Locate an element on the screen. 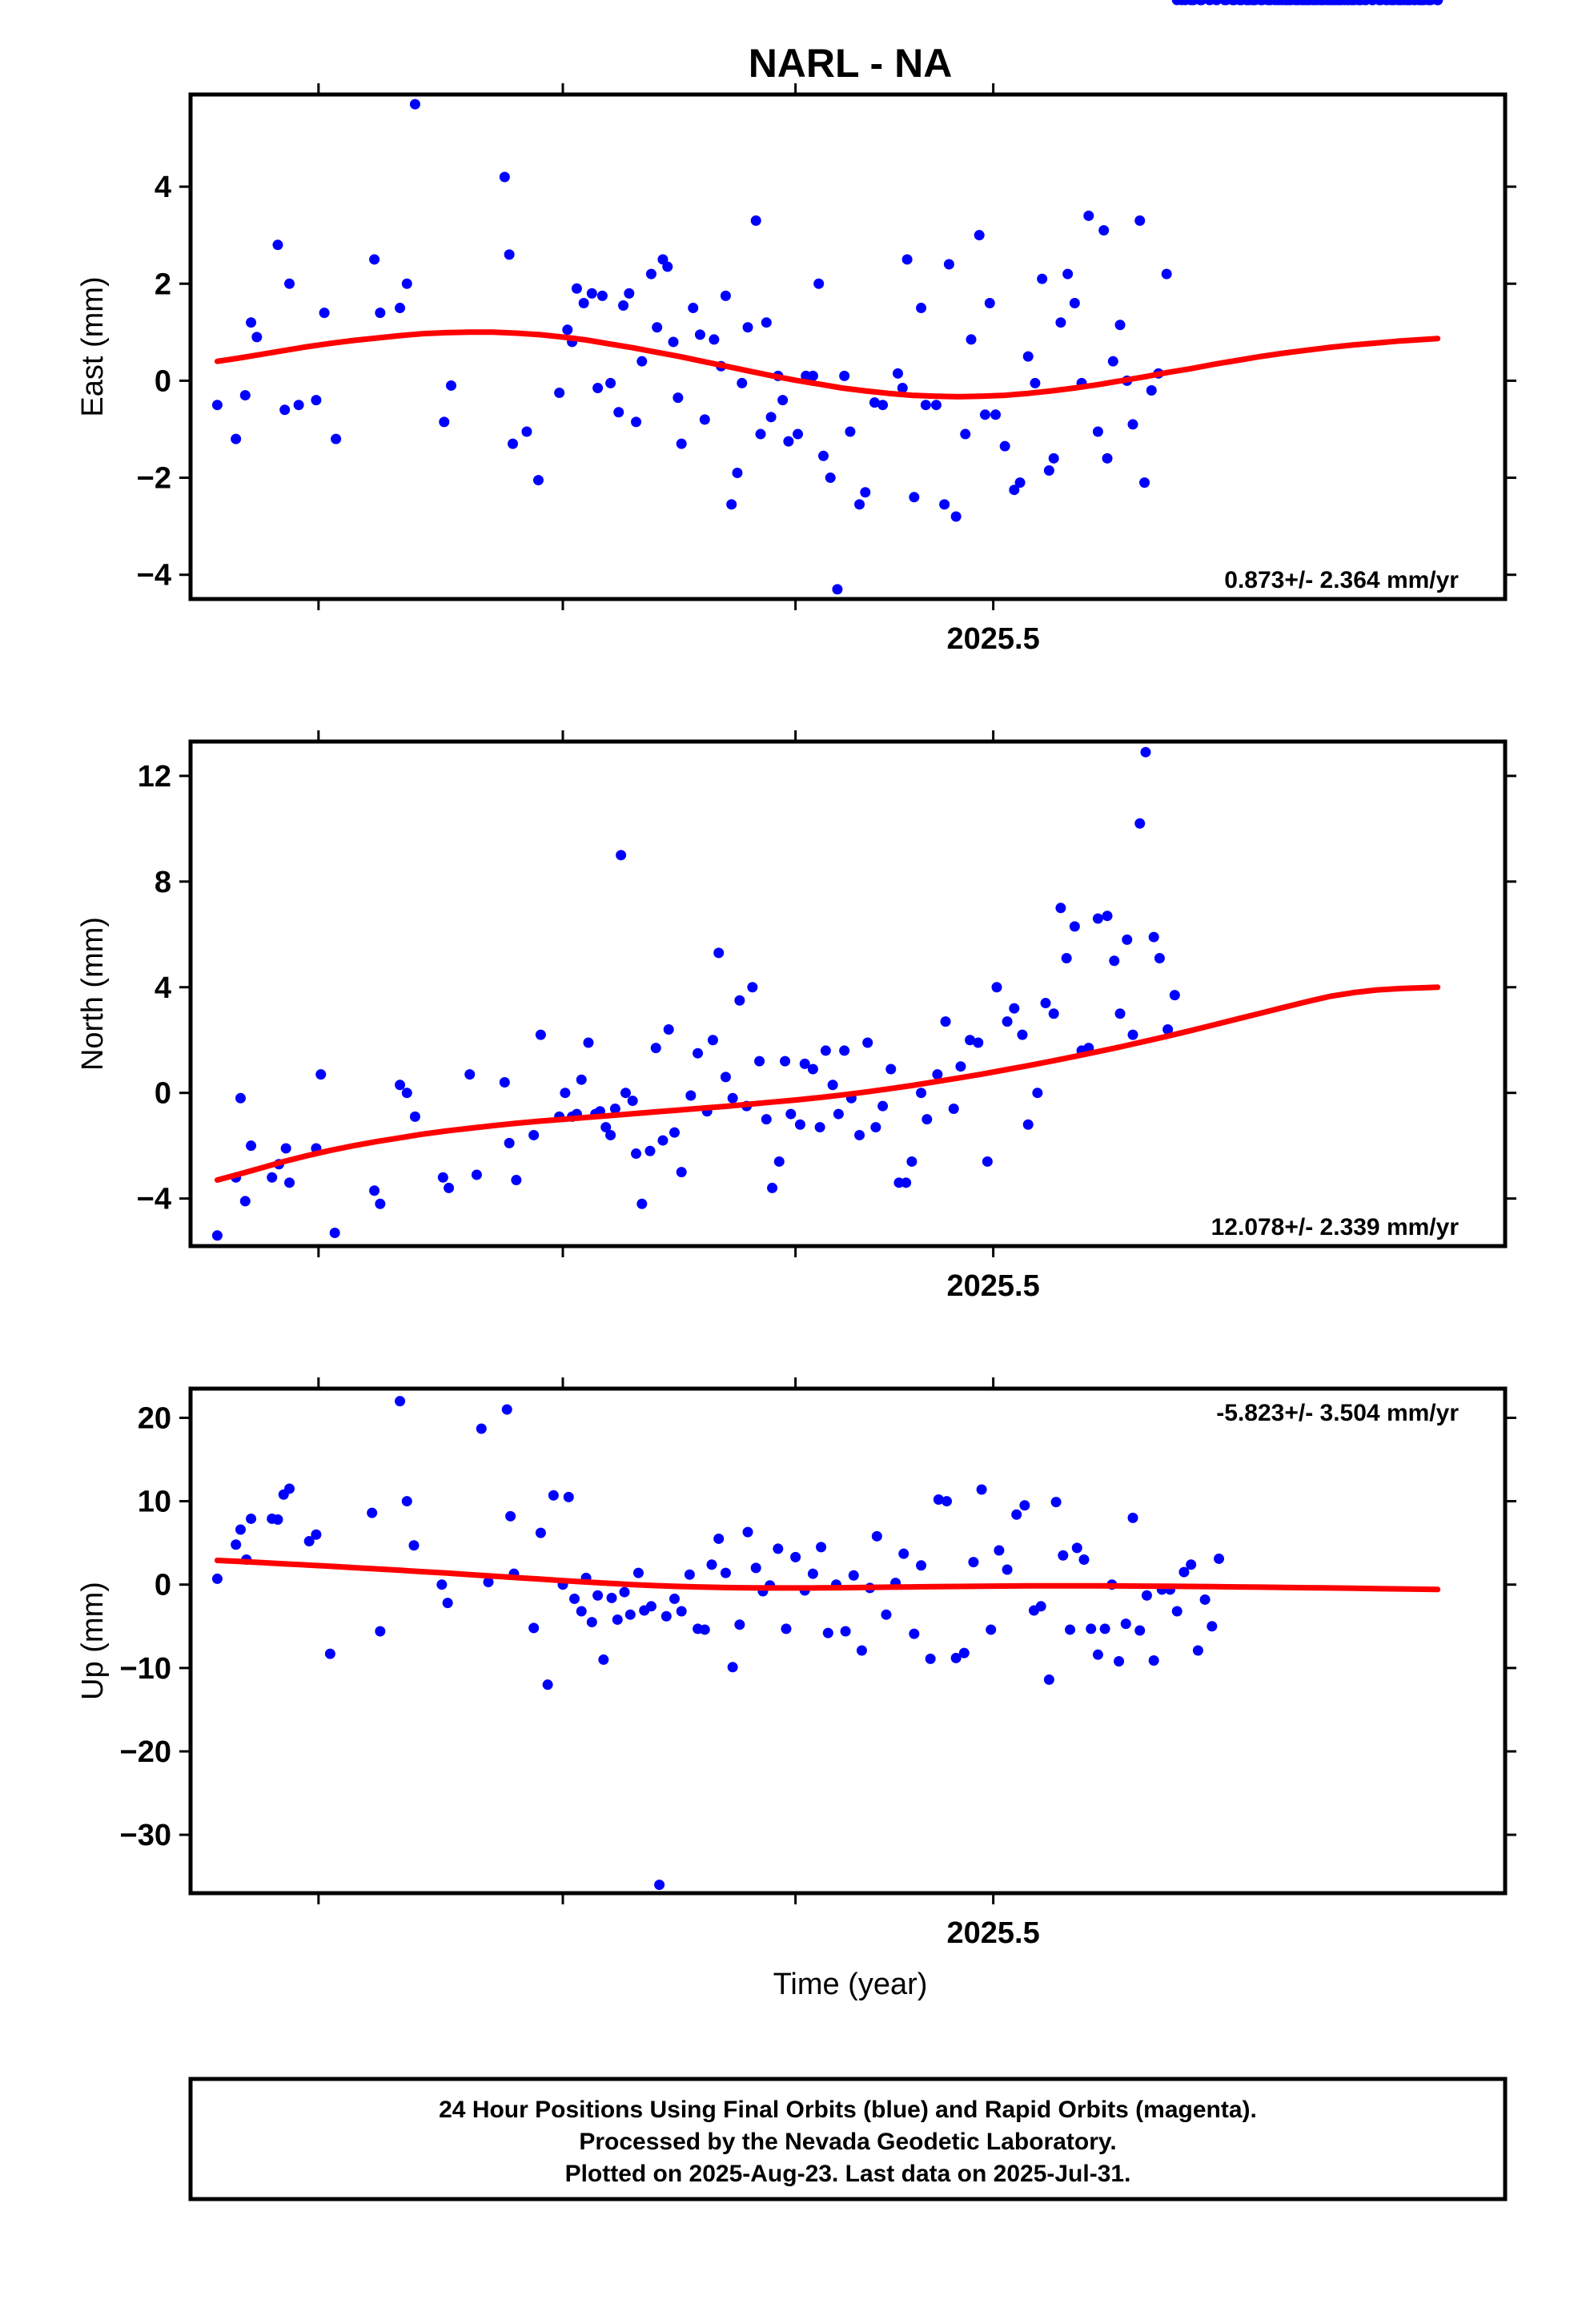 The width and height of the screenshot is (1582, 2324). east-ytick-label: −2 is located at coordinates (154, 479).